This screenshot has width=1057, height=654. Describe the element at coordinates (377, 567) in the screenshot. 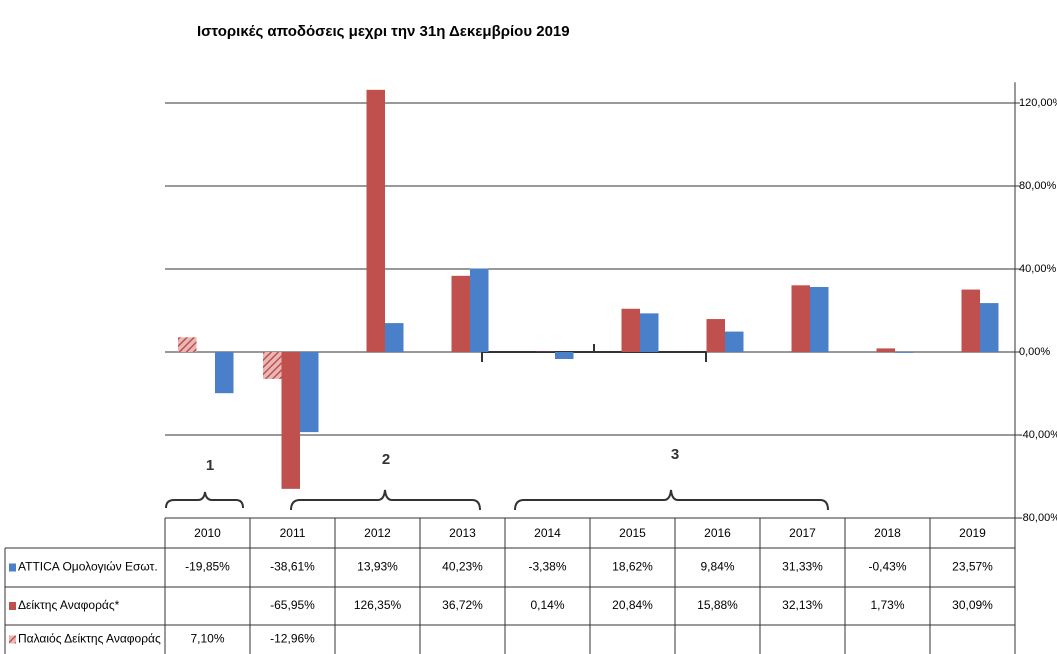

I see `table-cell: 13,93%` at that location.